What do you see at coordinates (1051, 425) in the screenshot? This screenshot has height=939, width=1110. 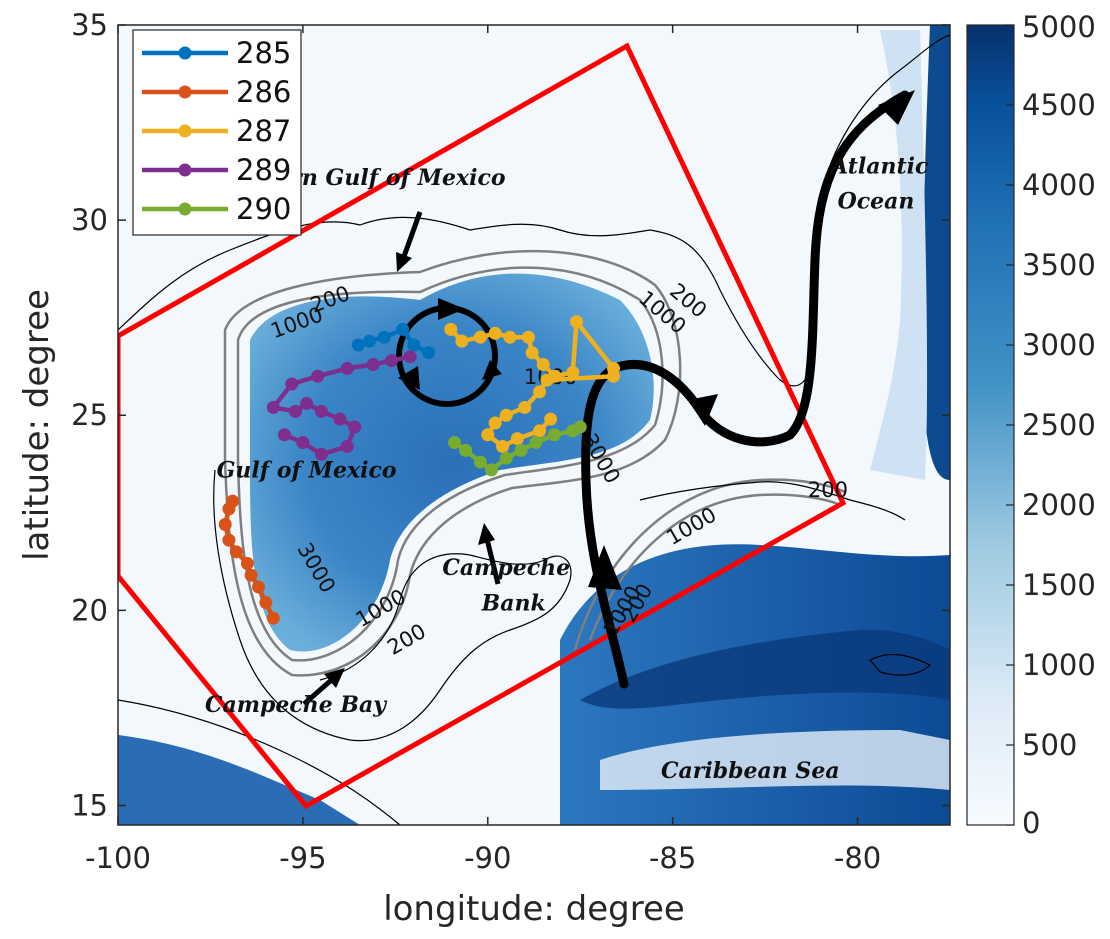 I see `colorbar-ticks: 0 500 1000 1500 2000 2500 3000 3500 4000 4500 5000` at bounding box center [1051, 425].